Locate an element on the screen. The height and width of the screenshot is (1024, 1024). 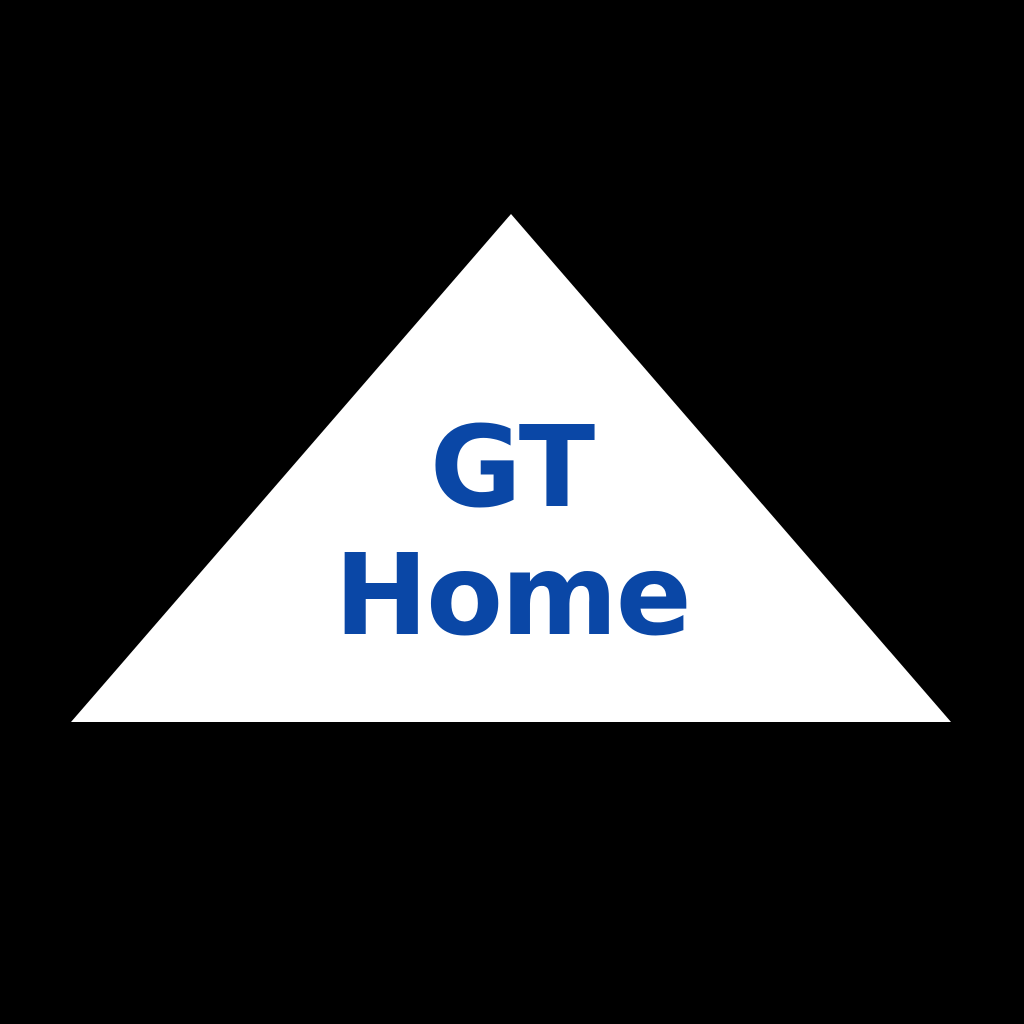
logo-text-line-1: GT is located at coordinates (512, 468).